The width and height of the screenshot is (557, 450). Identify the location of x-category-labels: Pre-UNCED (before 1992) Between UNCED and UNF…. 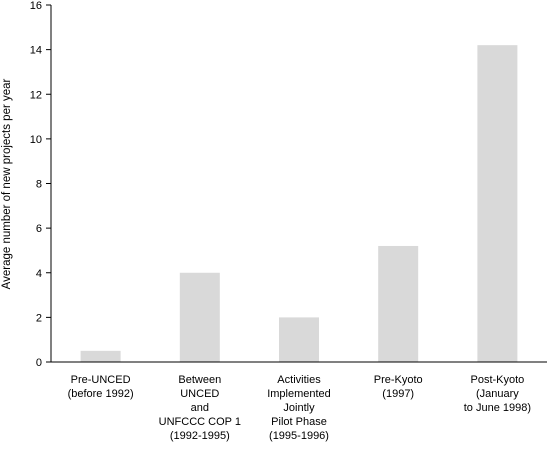
(299, 408).